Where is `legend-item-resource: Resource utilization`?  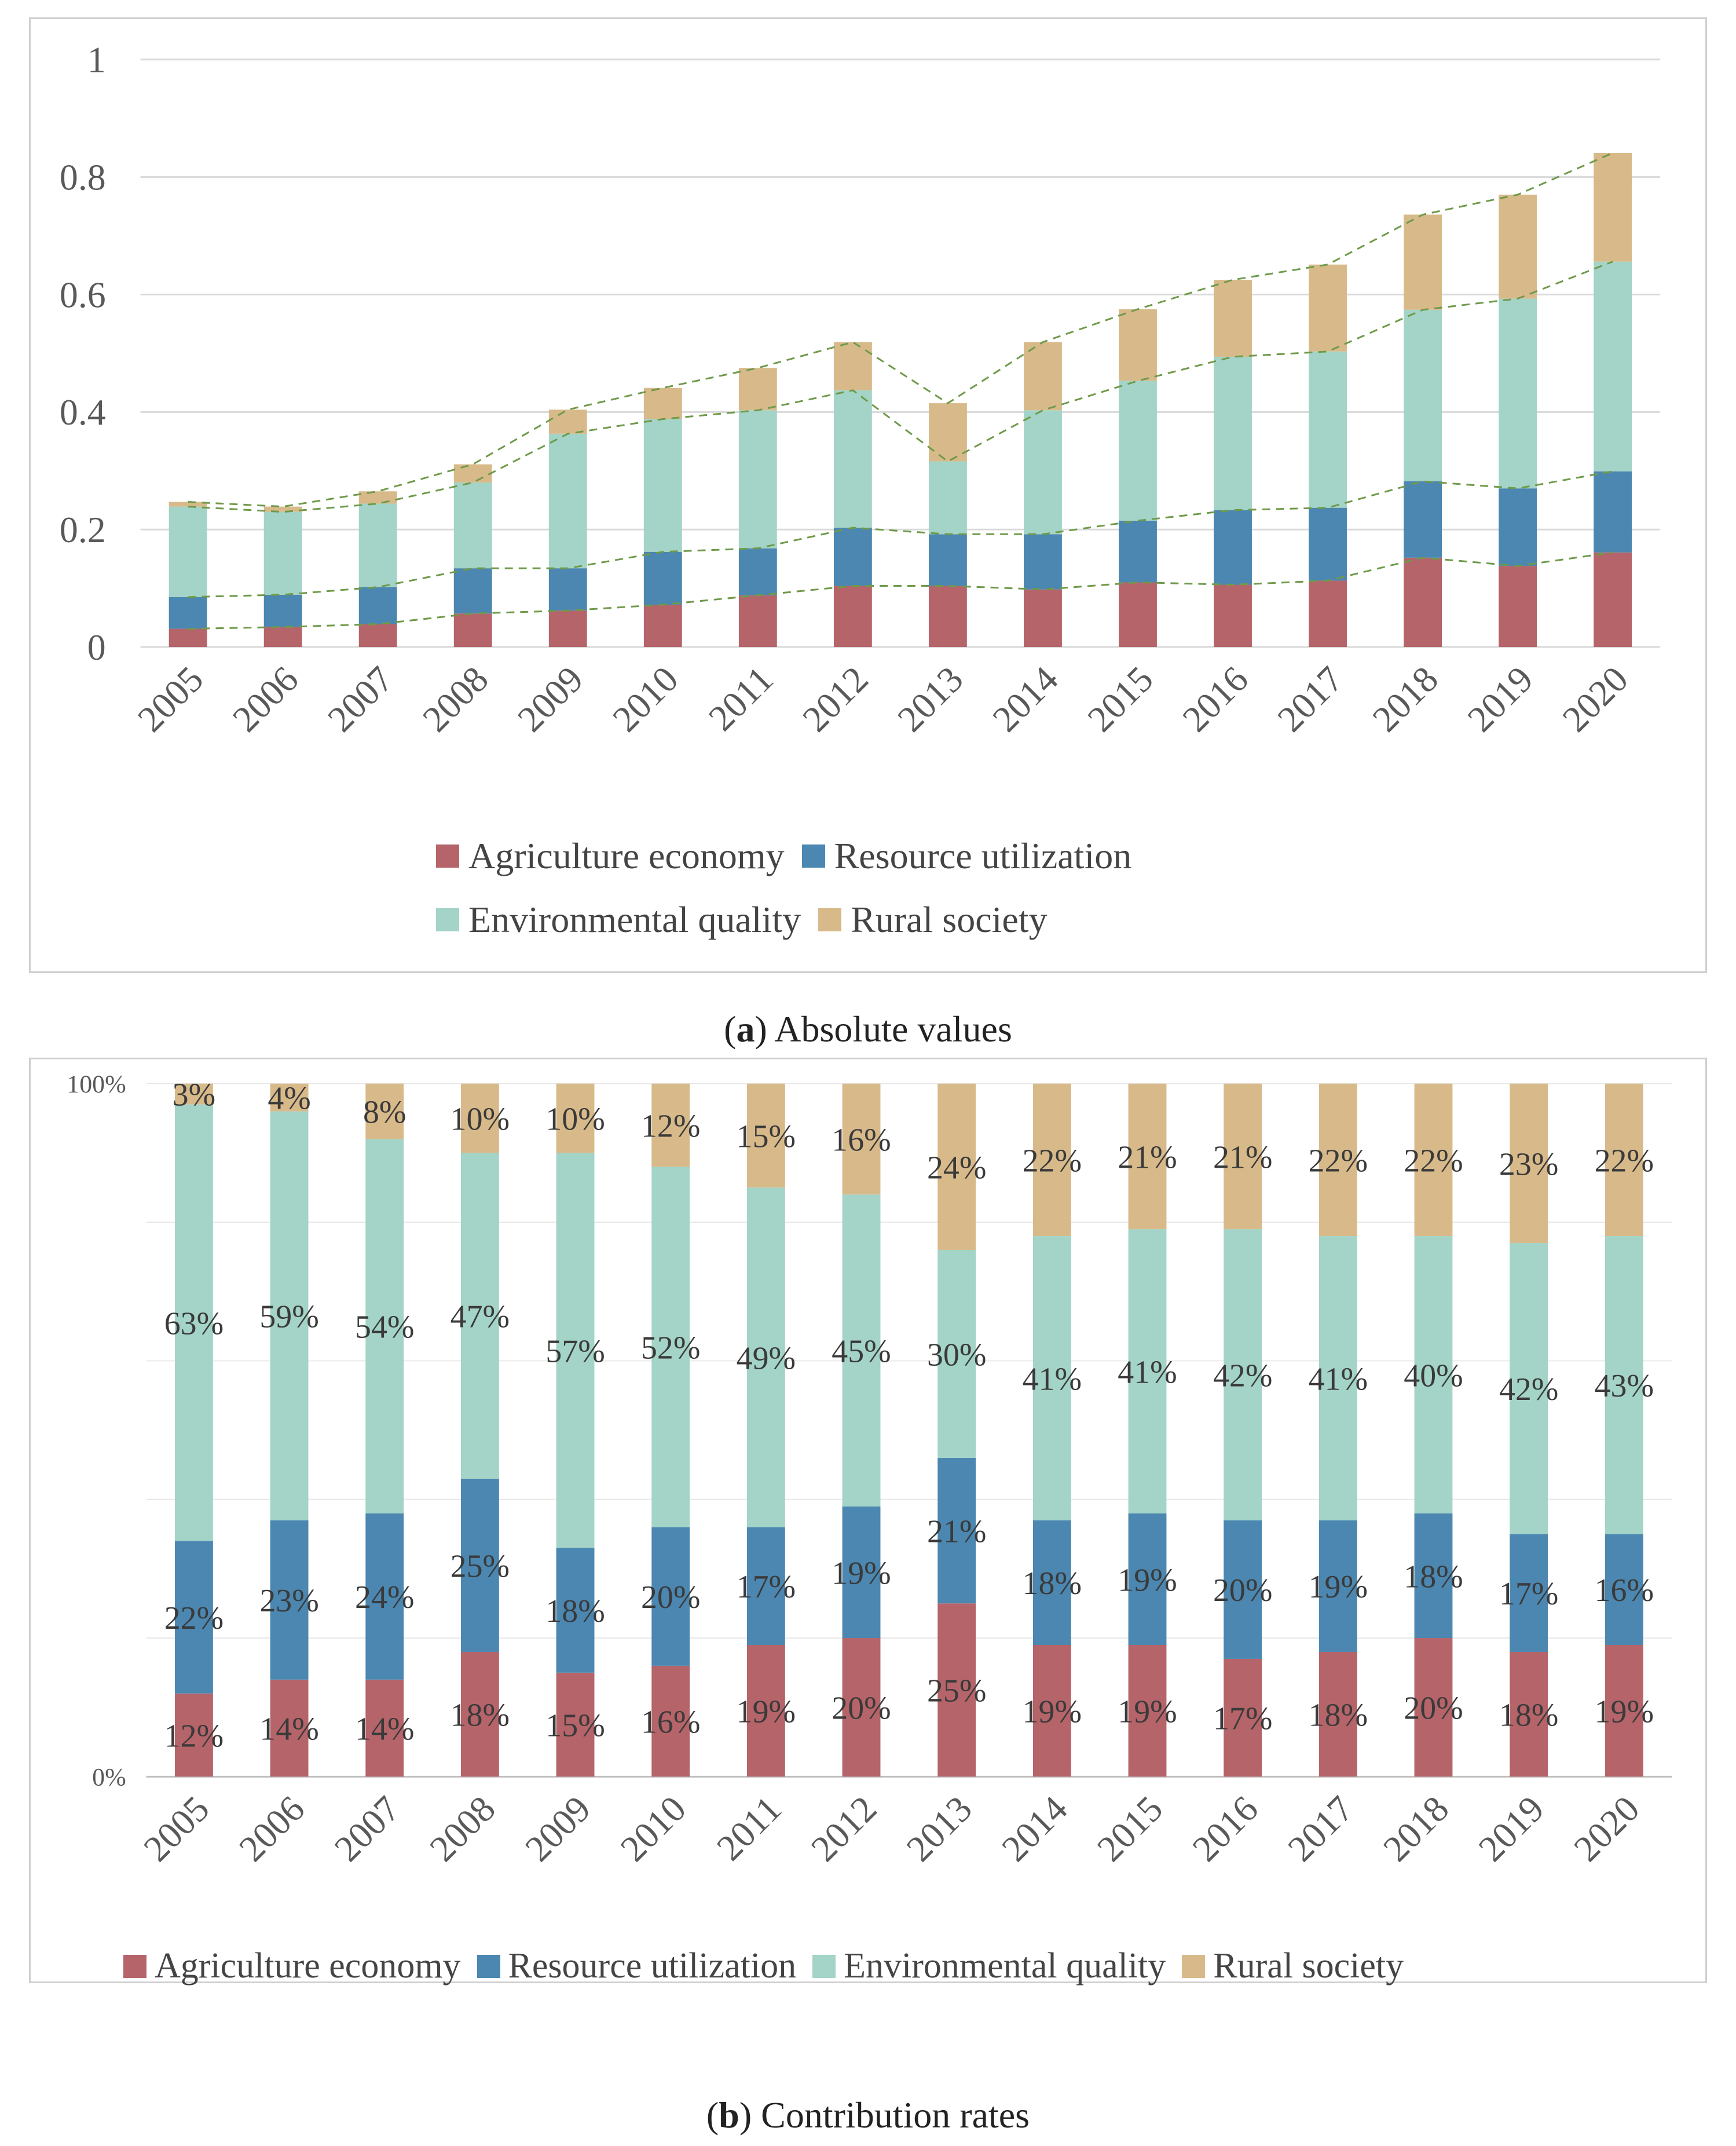 legend-item-resource: Resource utilization is located at coordinates (966, 856).